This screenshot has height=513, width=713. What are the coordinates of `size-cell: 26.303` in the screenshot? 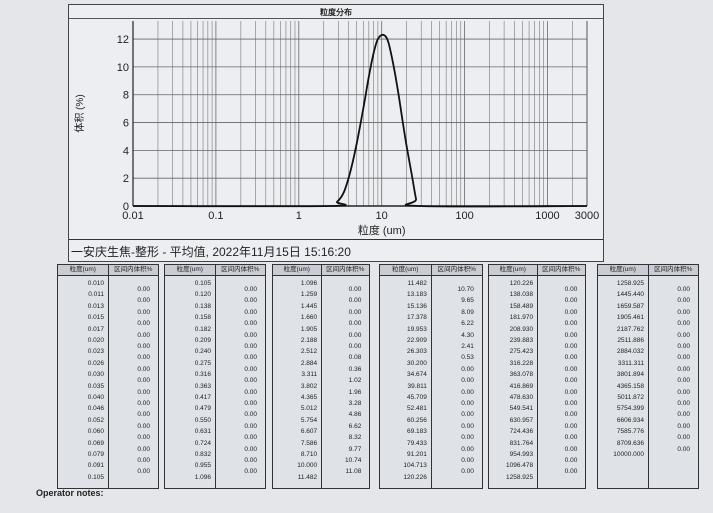 It's located at (417, 352).